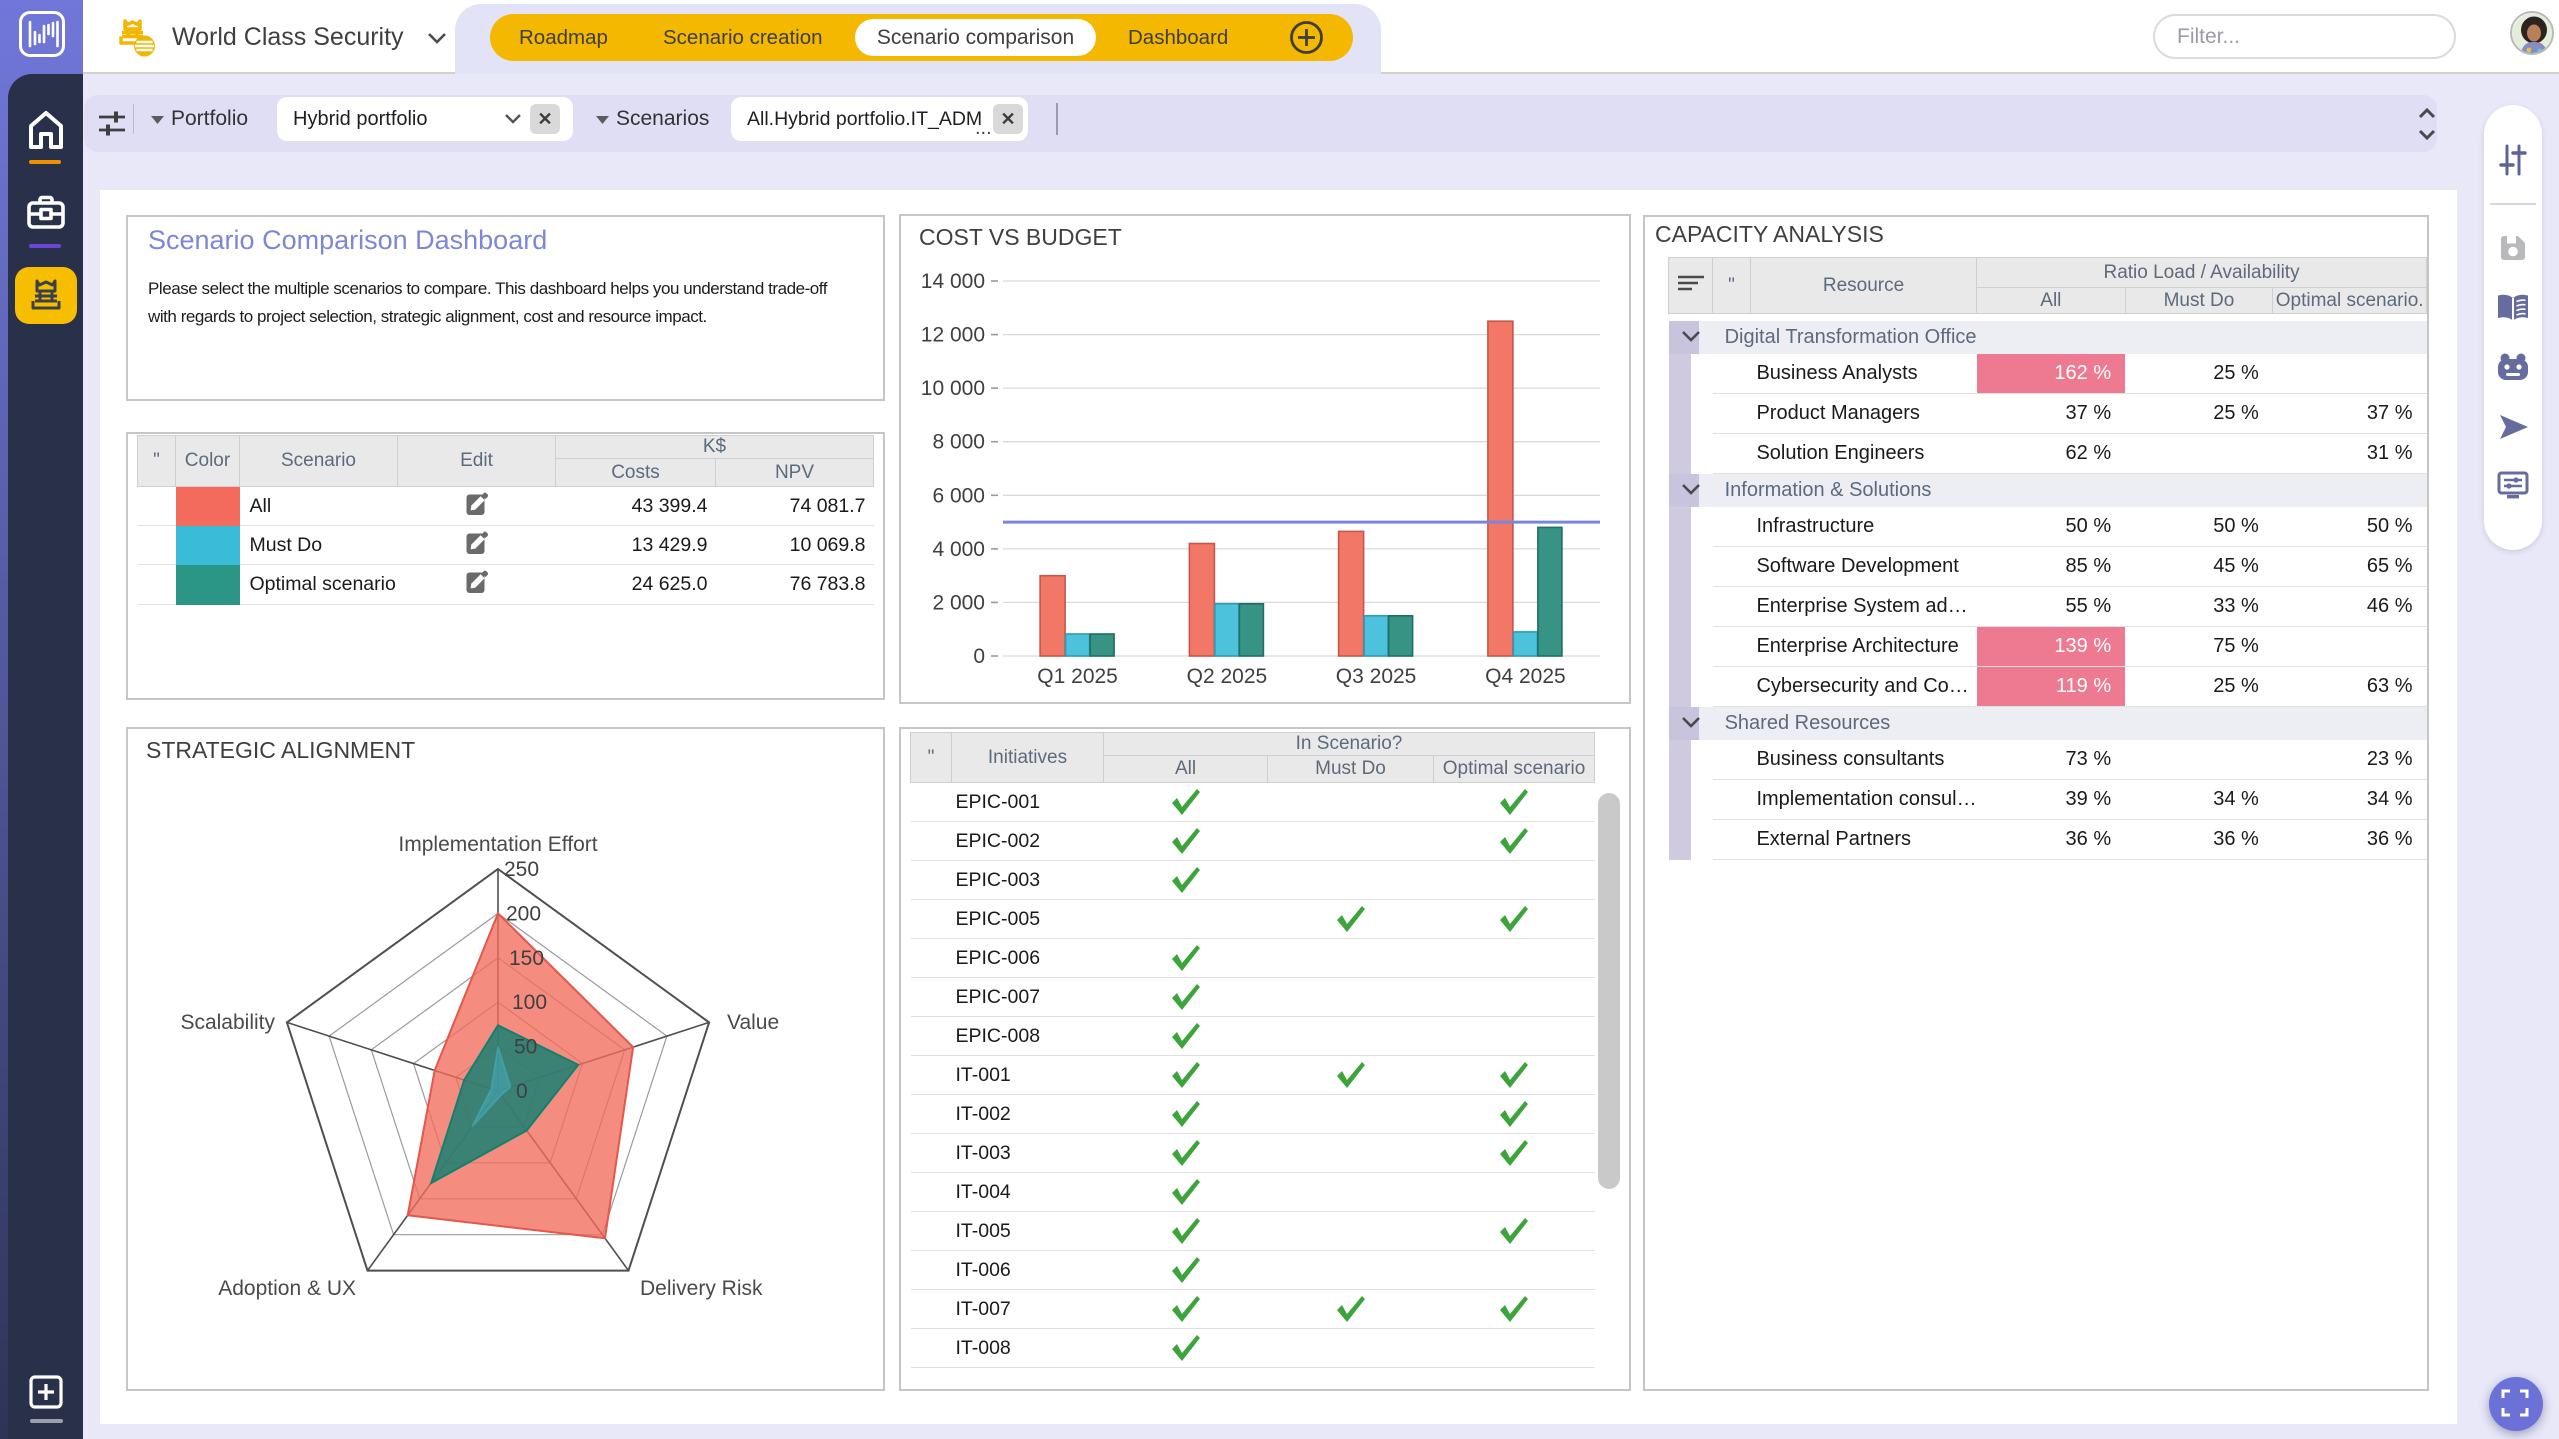 The image size is (2559, 1439). I want to click on svg-text: 2 000, so click(958, 602).